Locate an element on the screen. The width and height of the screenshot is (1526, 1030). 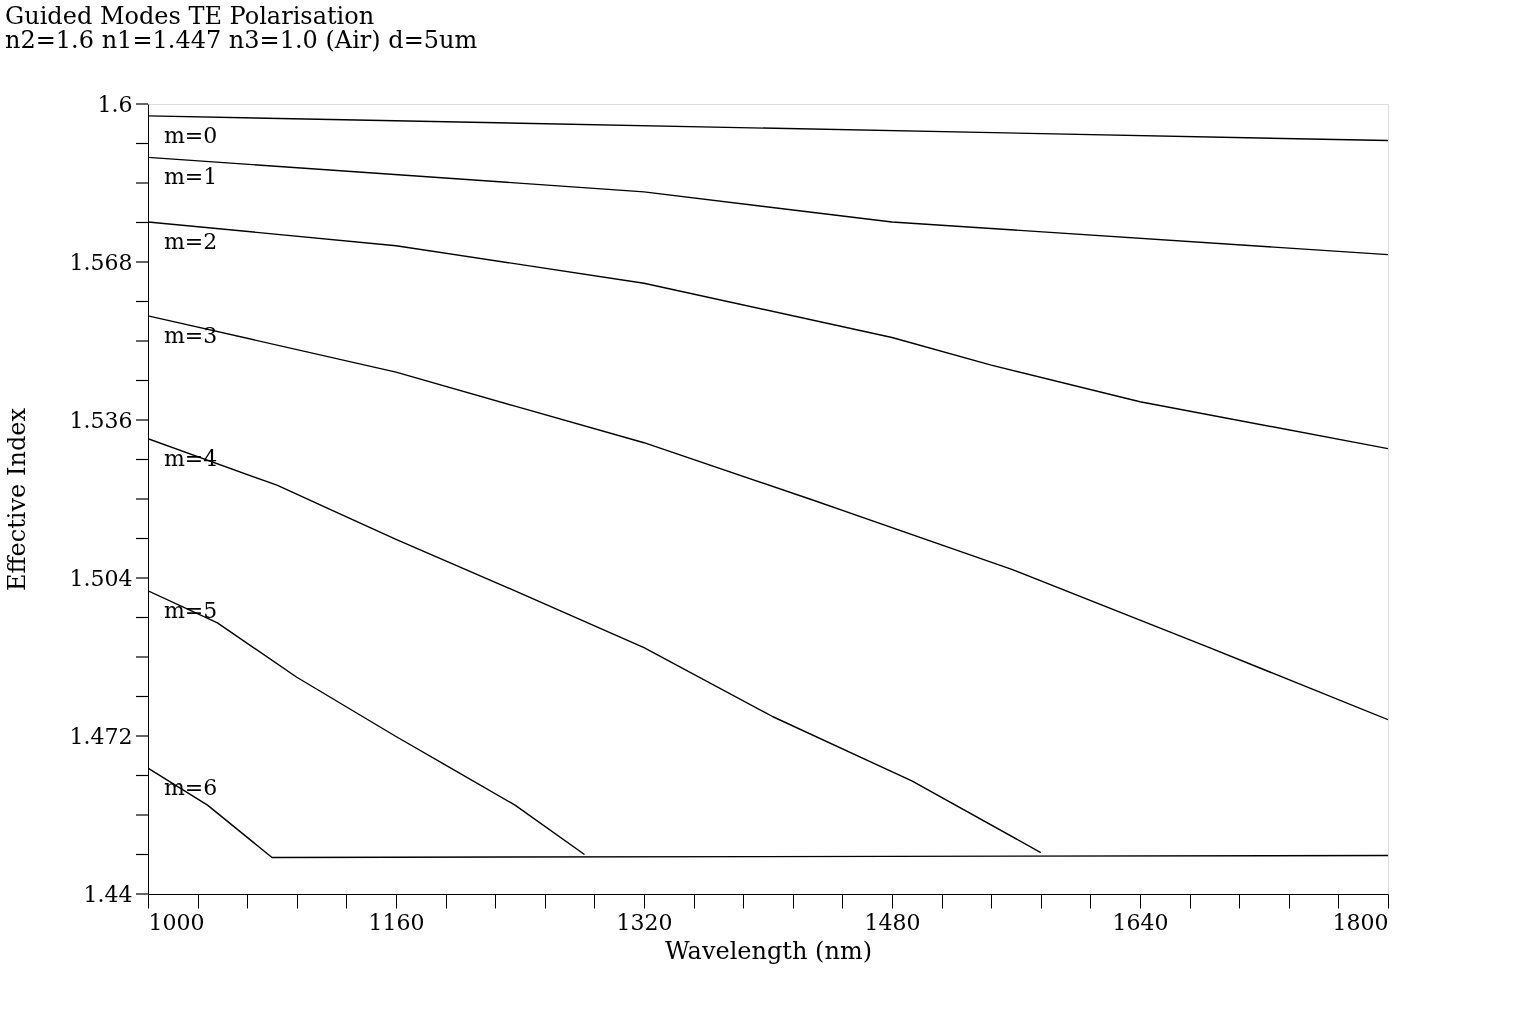
y-axis-title: Effective Index is located at coordinates (16, 499).